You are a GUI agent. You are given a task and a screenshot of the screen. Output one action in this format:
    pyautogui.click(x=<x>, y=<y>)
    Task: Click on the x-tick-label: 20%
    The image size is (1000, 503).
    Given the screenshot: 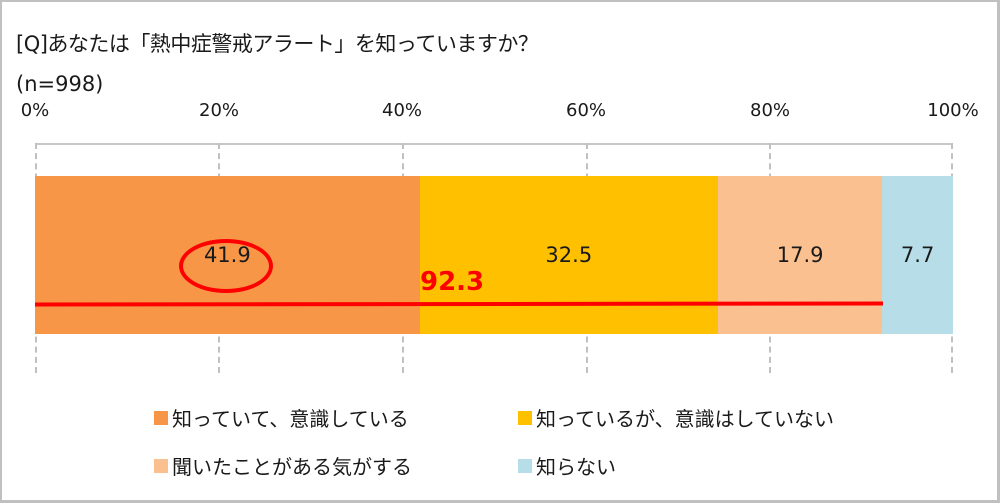 What is the action you would take?
    pyautogui.click(x=219, y=110)
    